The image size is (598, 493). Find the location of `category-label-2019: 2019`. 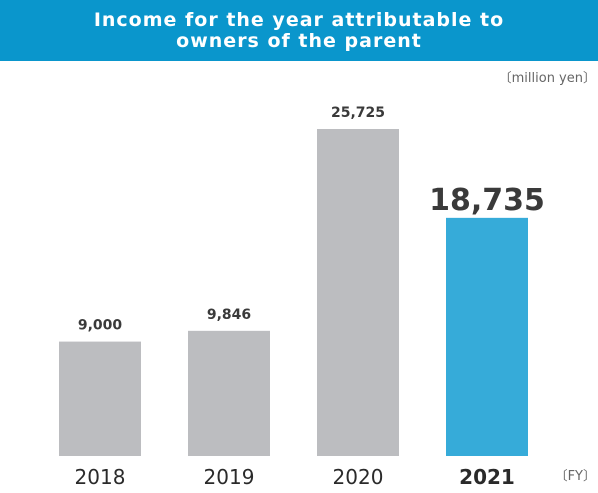

category-label-2019: 2019 is located at coordinates (229, 477).